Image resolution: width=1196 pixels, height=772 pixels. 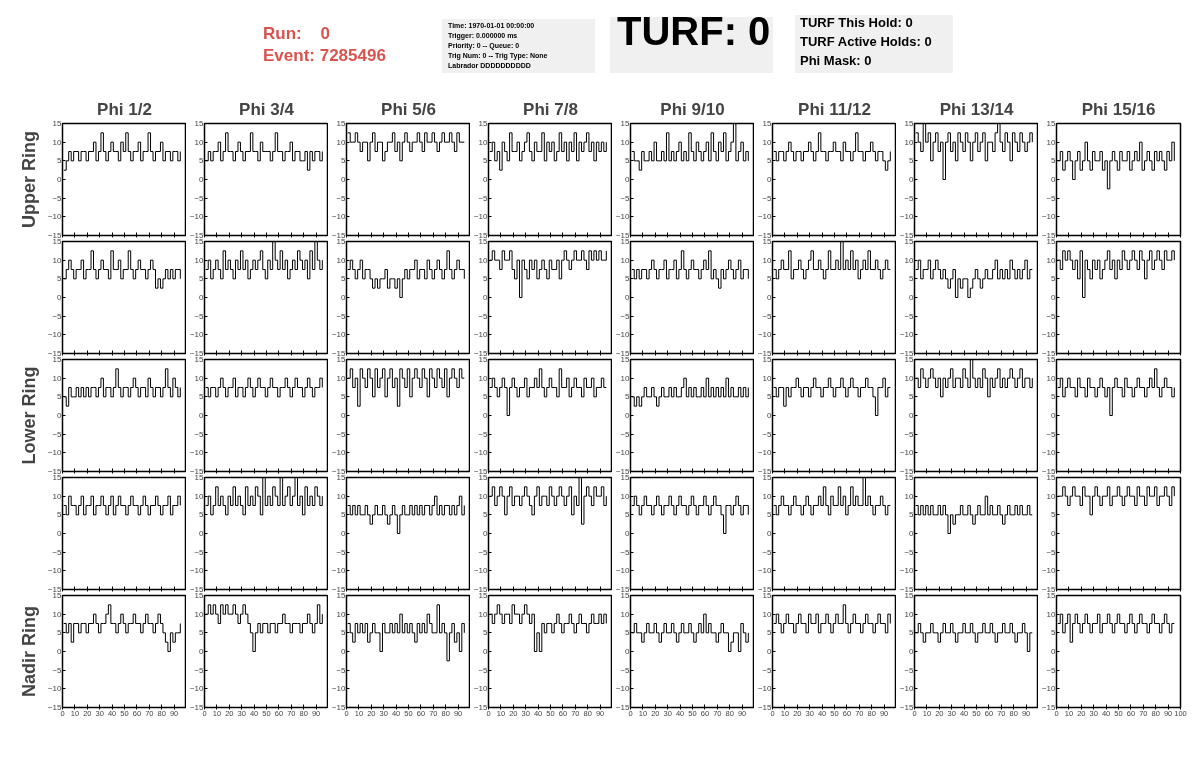 I want to click on chart-title: Phi 11/12, so click(x=834, y=109).